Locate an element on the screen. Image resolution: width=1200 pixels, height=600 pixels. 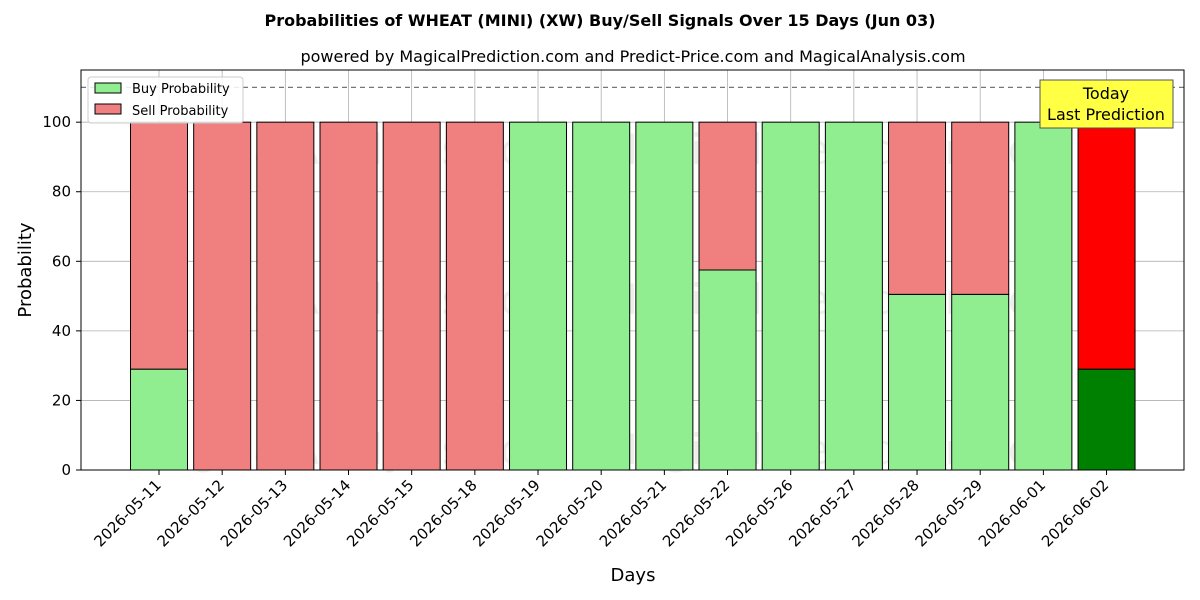
legend: Buy Probability Sell Probability is located at coordinates (165, 100).